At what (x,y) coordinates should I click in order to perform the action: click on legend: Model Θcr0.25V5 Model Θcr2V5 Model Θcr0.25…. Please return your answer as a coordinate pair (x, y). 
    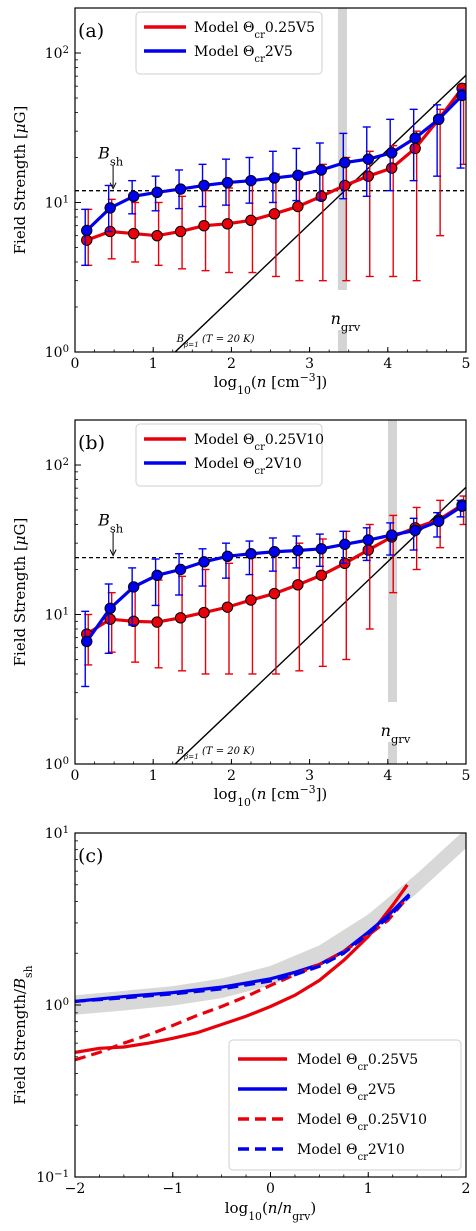
    Looking at the image, I should click on (345, 1105).